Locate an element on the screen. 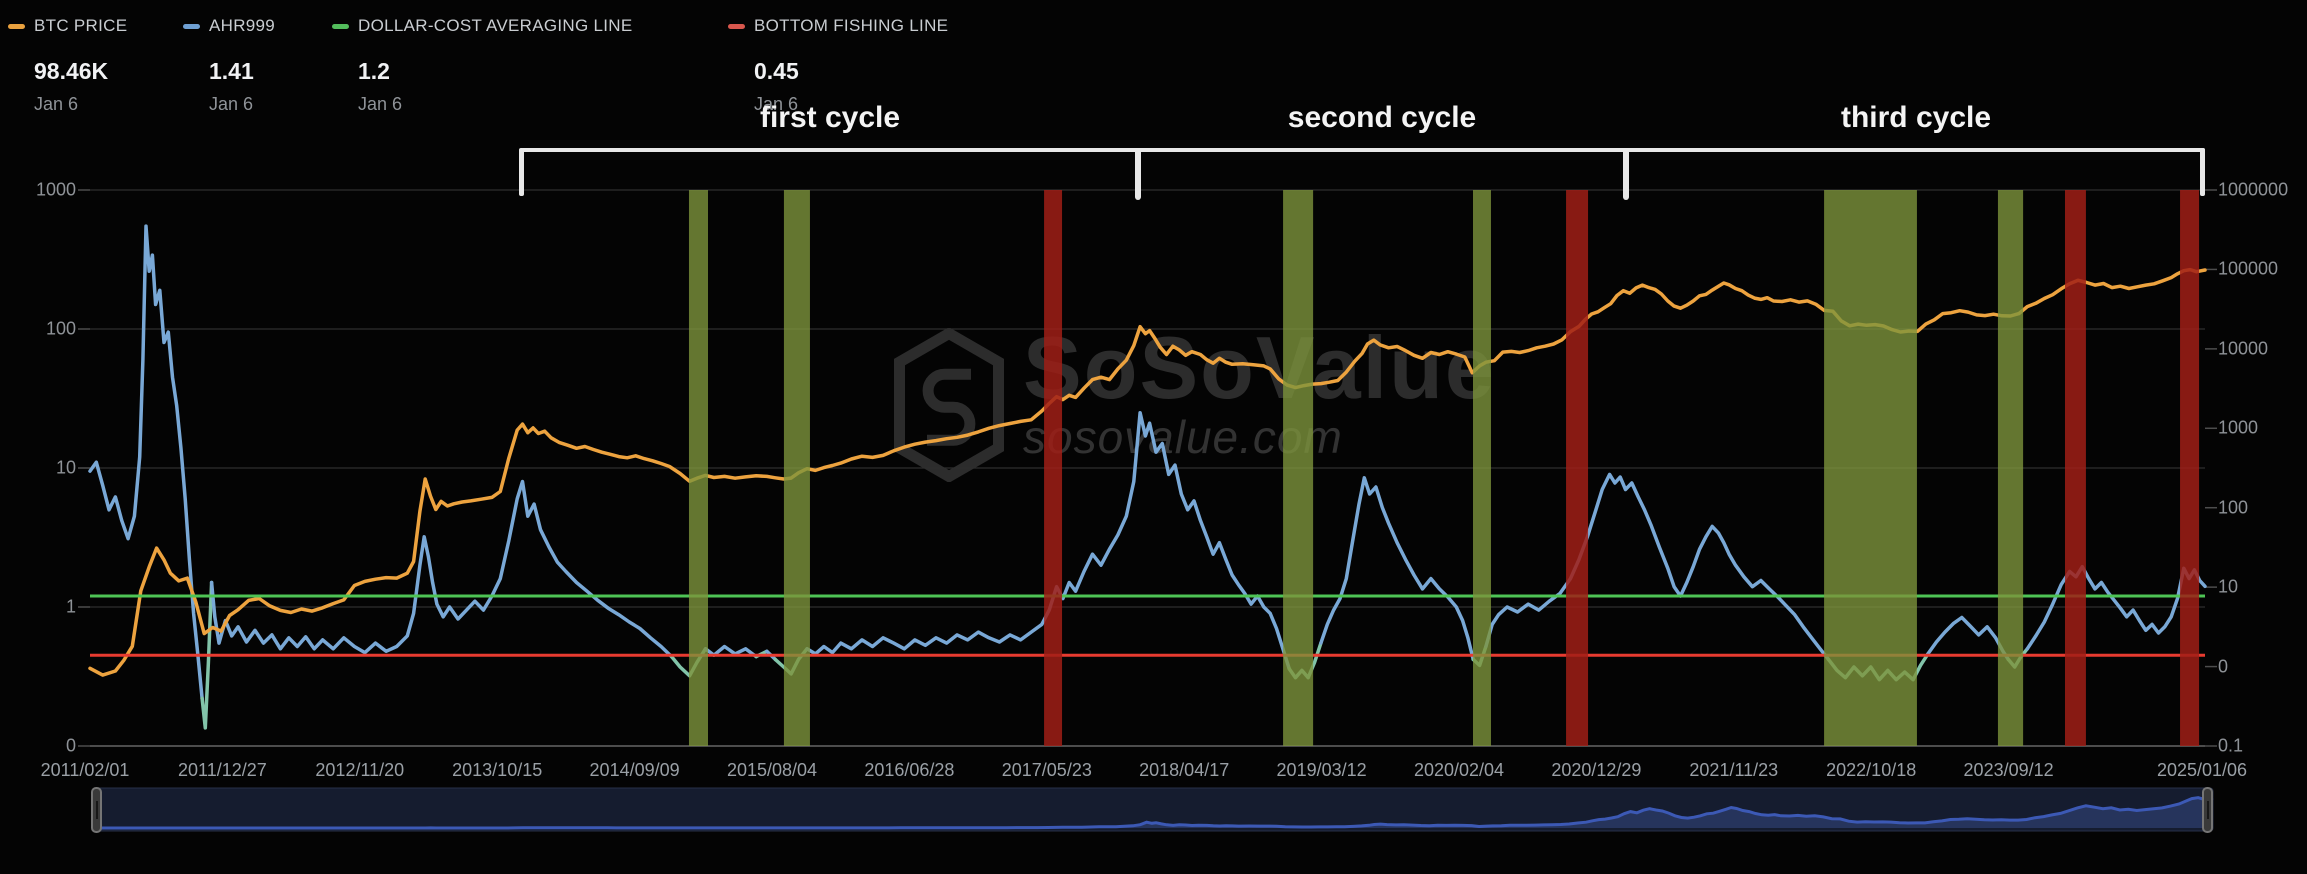  legend-value: 1.2 is located at coordinates (374, 71).